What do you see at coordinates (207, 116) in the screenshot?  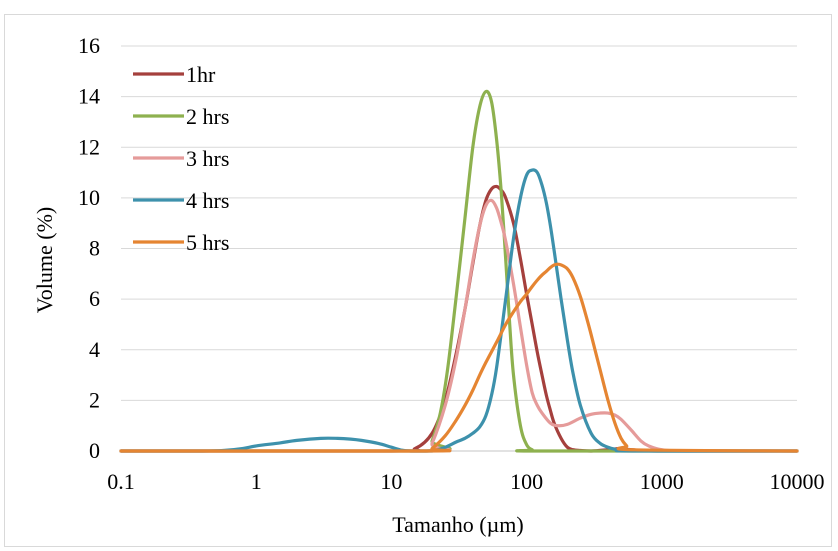 I see `legend-label: 2 hrs` at bounding box center [207, 116].